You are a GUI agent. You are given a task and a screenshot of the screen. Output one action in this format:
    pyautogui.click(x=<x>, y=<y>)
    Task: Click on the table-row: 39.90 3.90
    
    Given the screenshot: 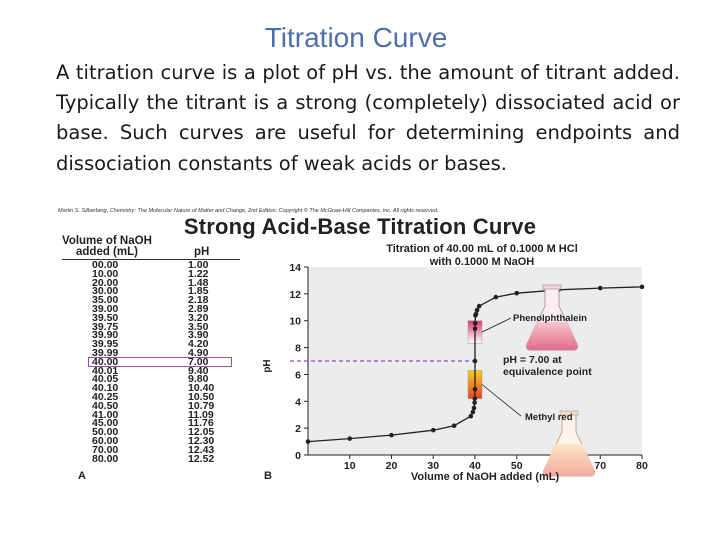 What is the action you would take?
    pyautogui.click(x=162, y=335)
    